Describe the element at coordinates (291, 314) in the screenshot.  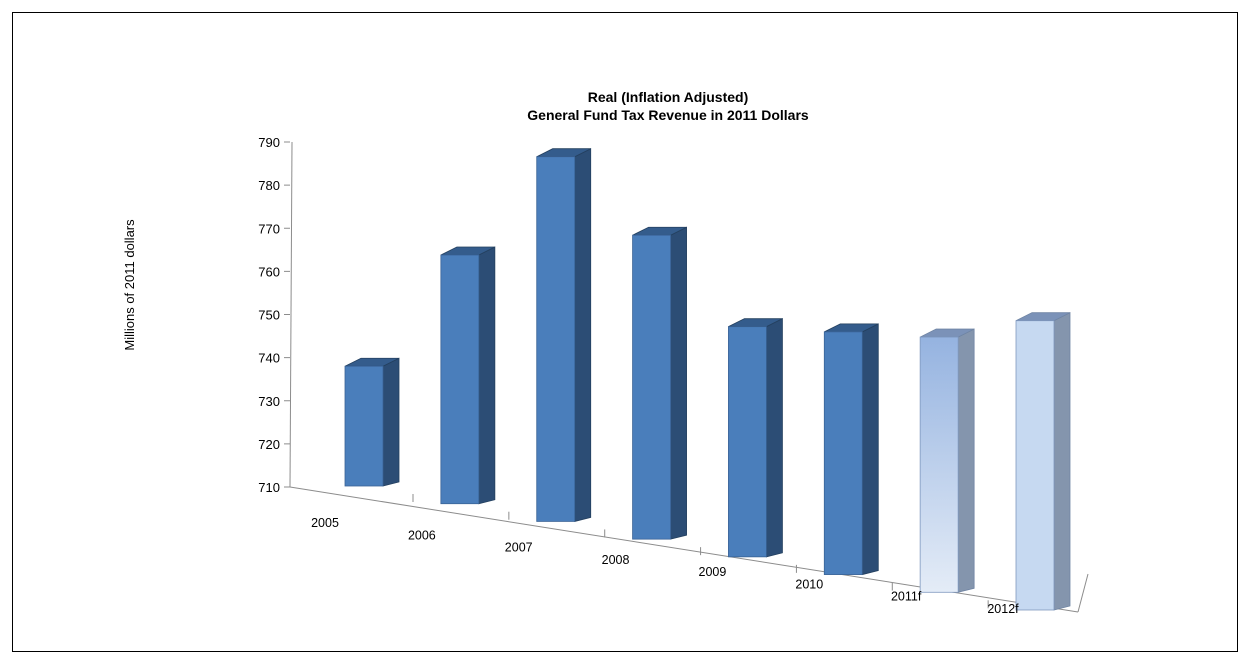
I see `y-axis-line` at that location.